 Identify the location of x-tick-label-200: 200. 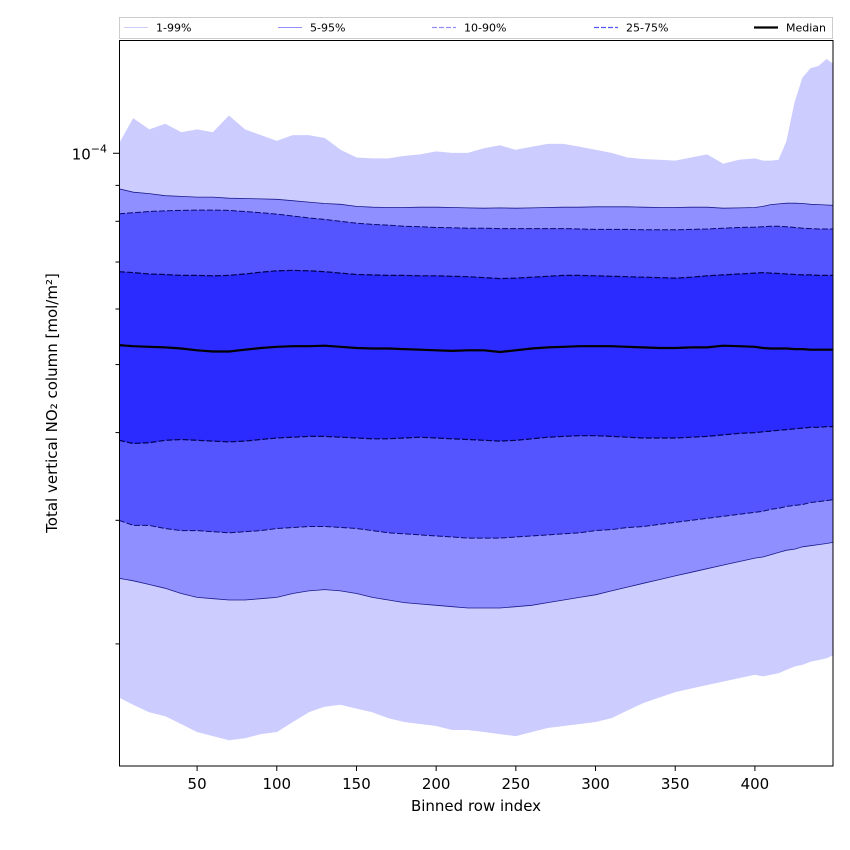
(436, 784).